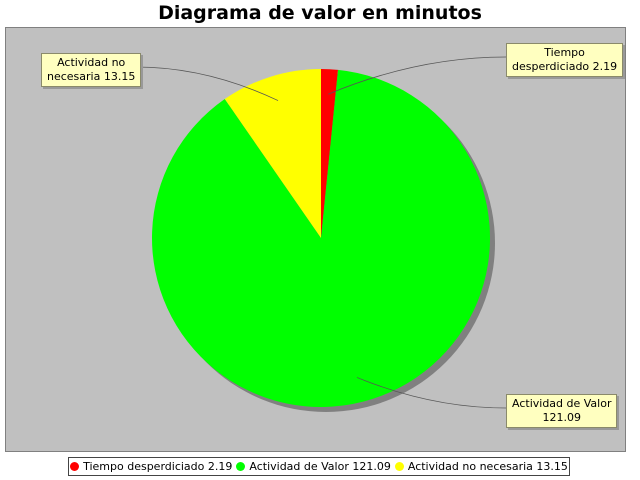  I want to click on slice-actividad-no-necesaria, so click(272, 153).